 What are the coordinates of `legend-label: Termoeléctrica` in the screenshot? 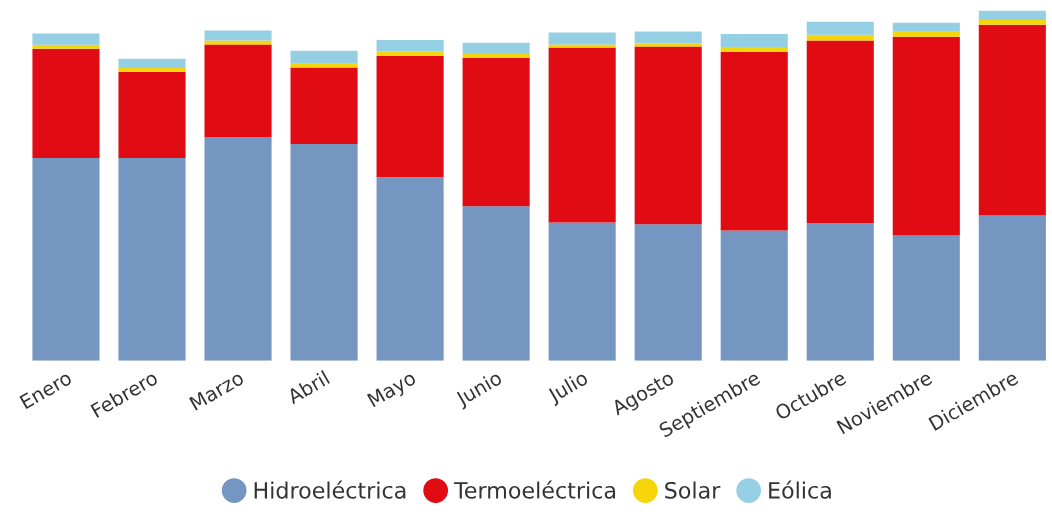 It's located at (534, 489).